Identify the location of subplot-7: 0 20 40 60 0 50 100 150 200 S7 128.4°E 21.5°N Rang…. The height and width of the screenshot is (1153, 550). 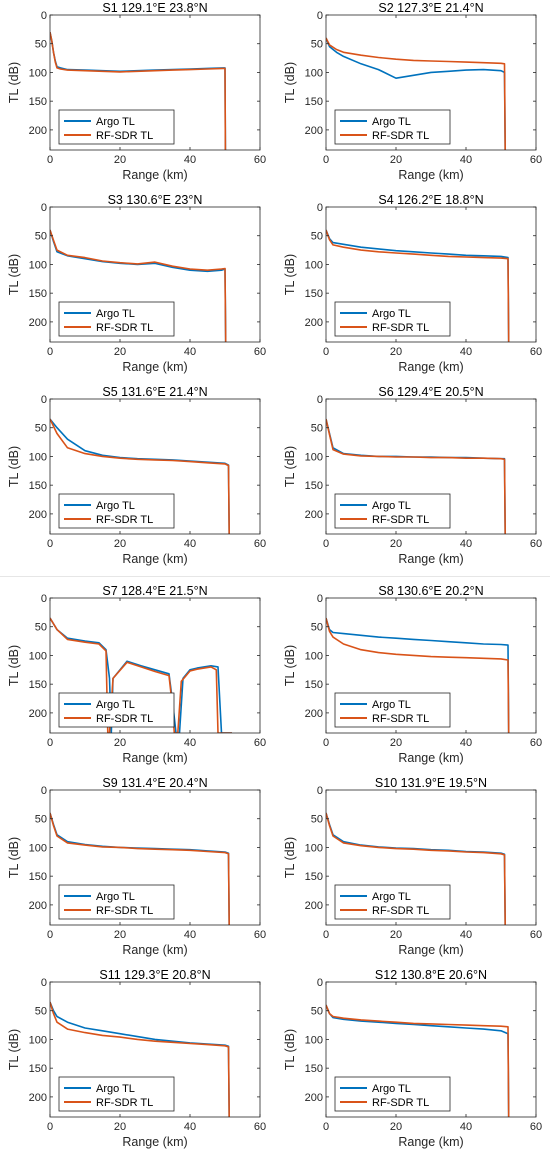
(136, 674).